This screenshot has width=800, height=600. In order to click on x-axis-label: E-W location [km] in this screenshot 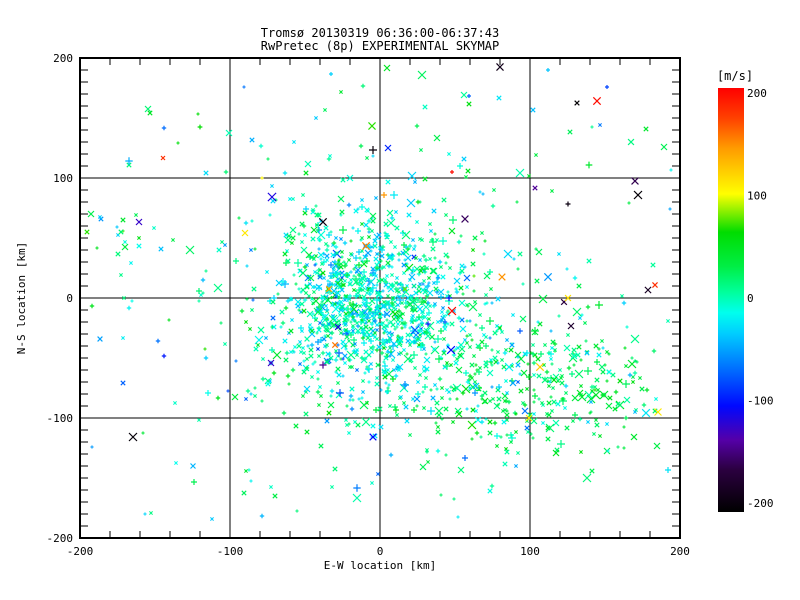, I will do `click(380, 565)`.